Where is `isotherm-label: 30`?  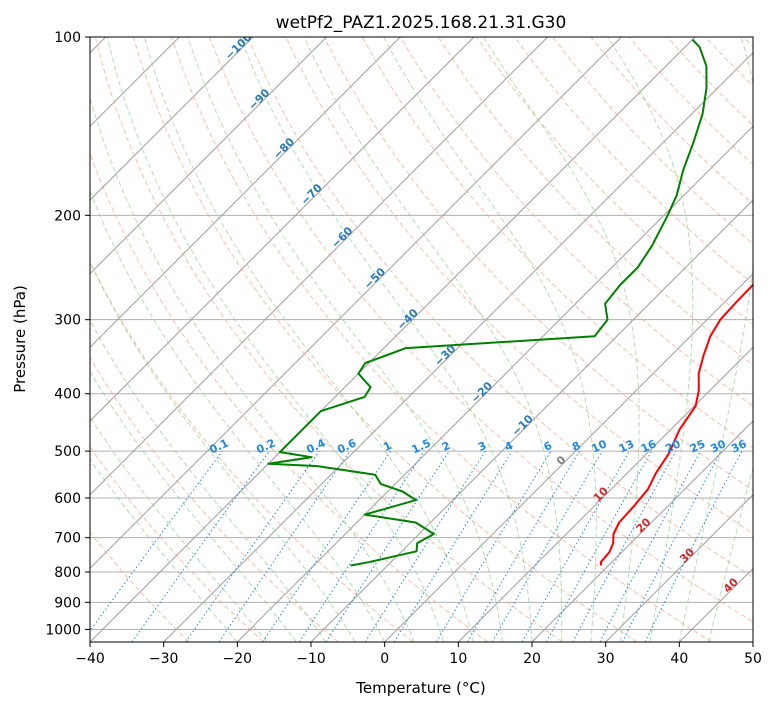 isotherm-label: 30 is located at coordinates (687, 555).